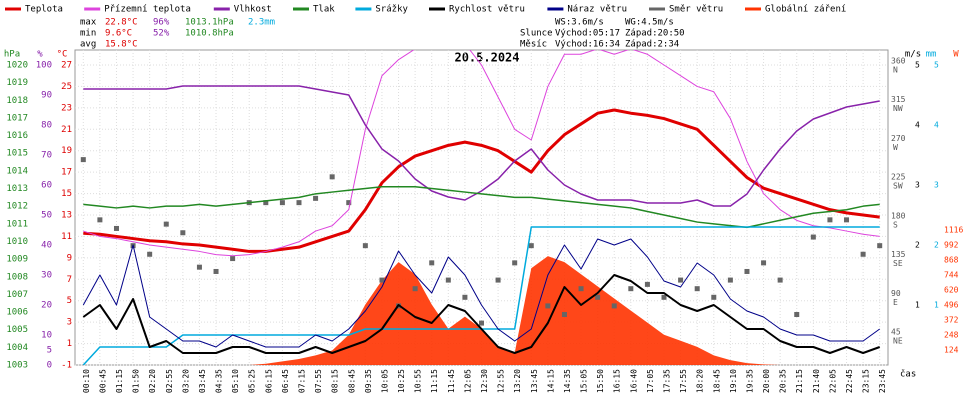 The width and height of the screenshot is (966, 400). Describe the element at coordinates (633, 381) in the screenshot. I see `x-tick-label: 16:40` at that location.